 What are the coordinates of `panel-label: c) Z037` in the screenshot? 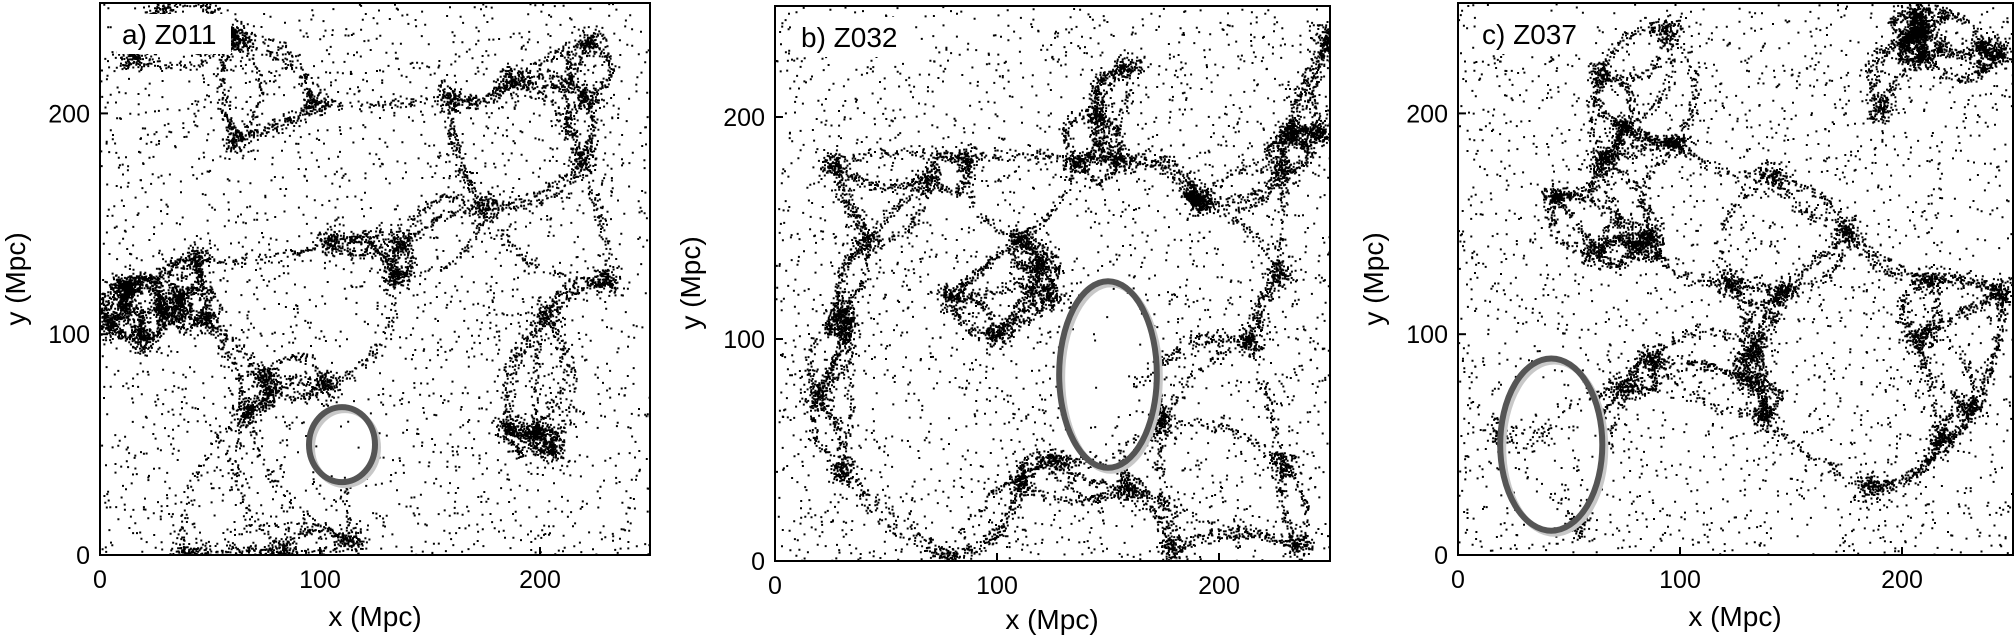 It's located at (1529, 34).